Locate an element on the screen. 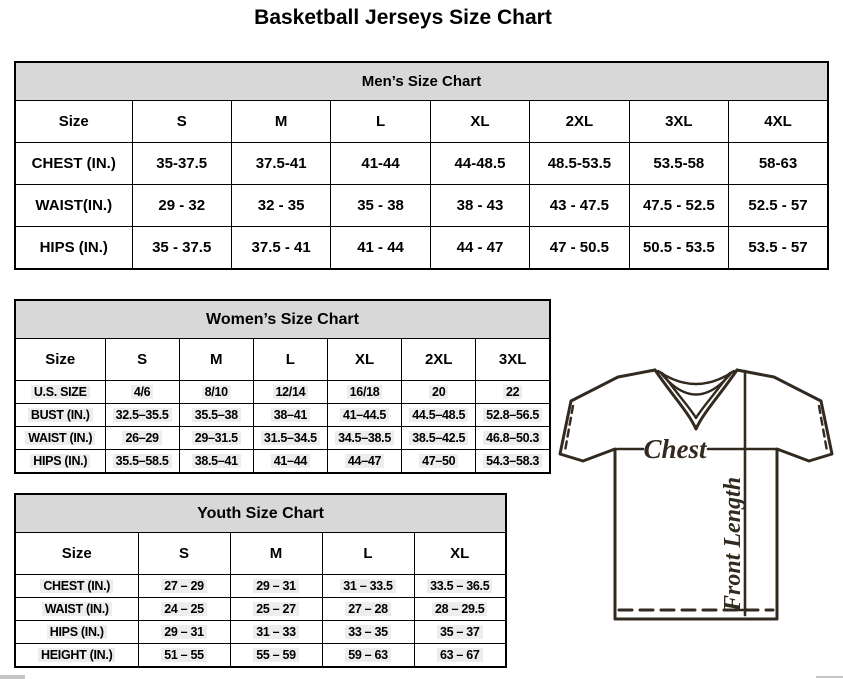 The image size is (843, 679). cell-text: 27 – 28 is located at coordinates (368, 609).